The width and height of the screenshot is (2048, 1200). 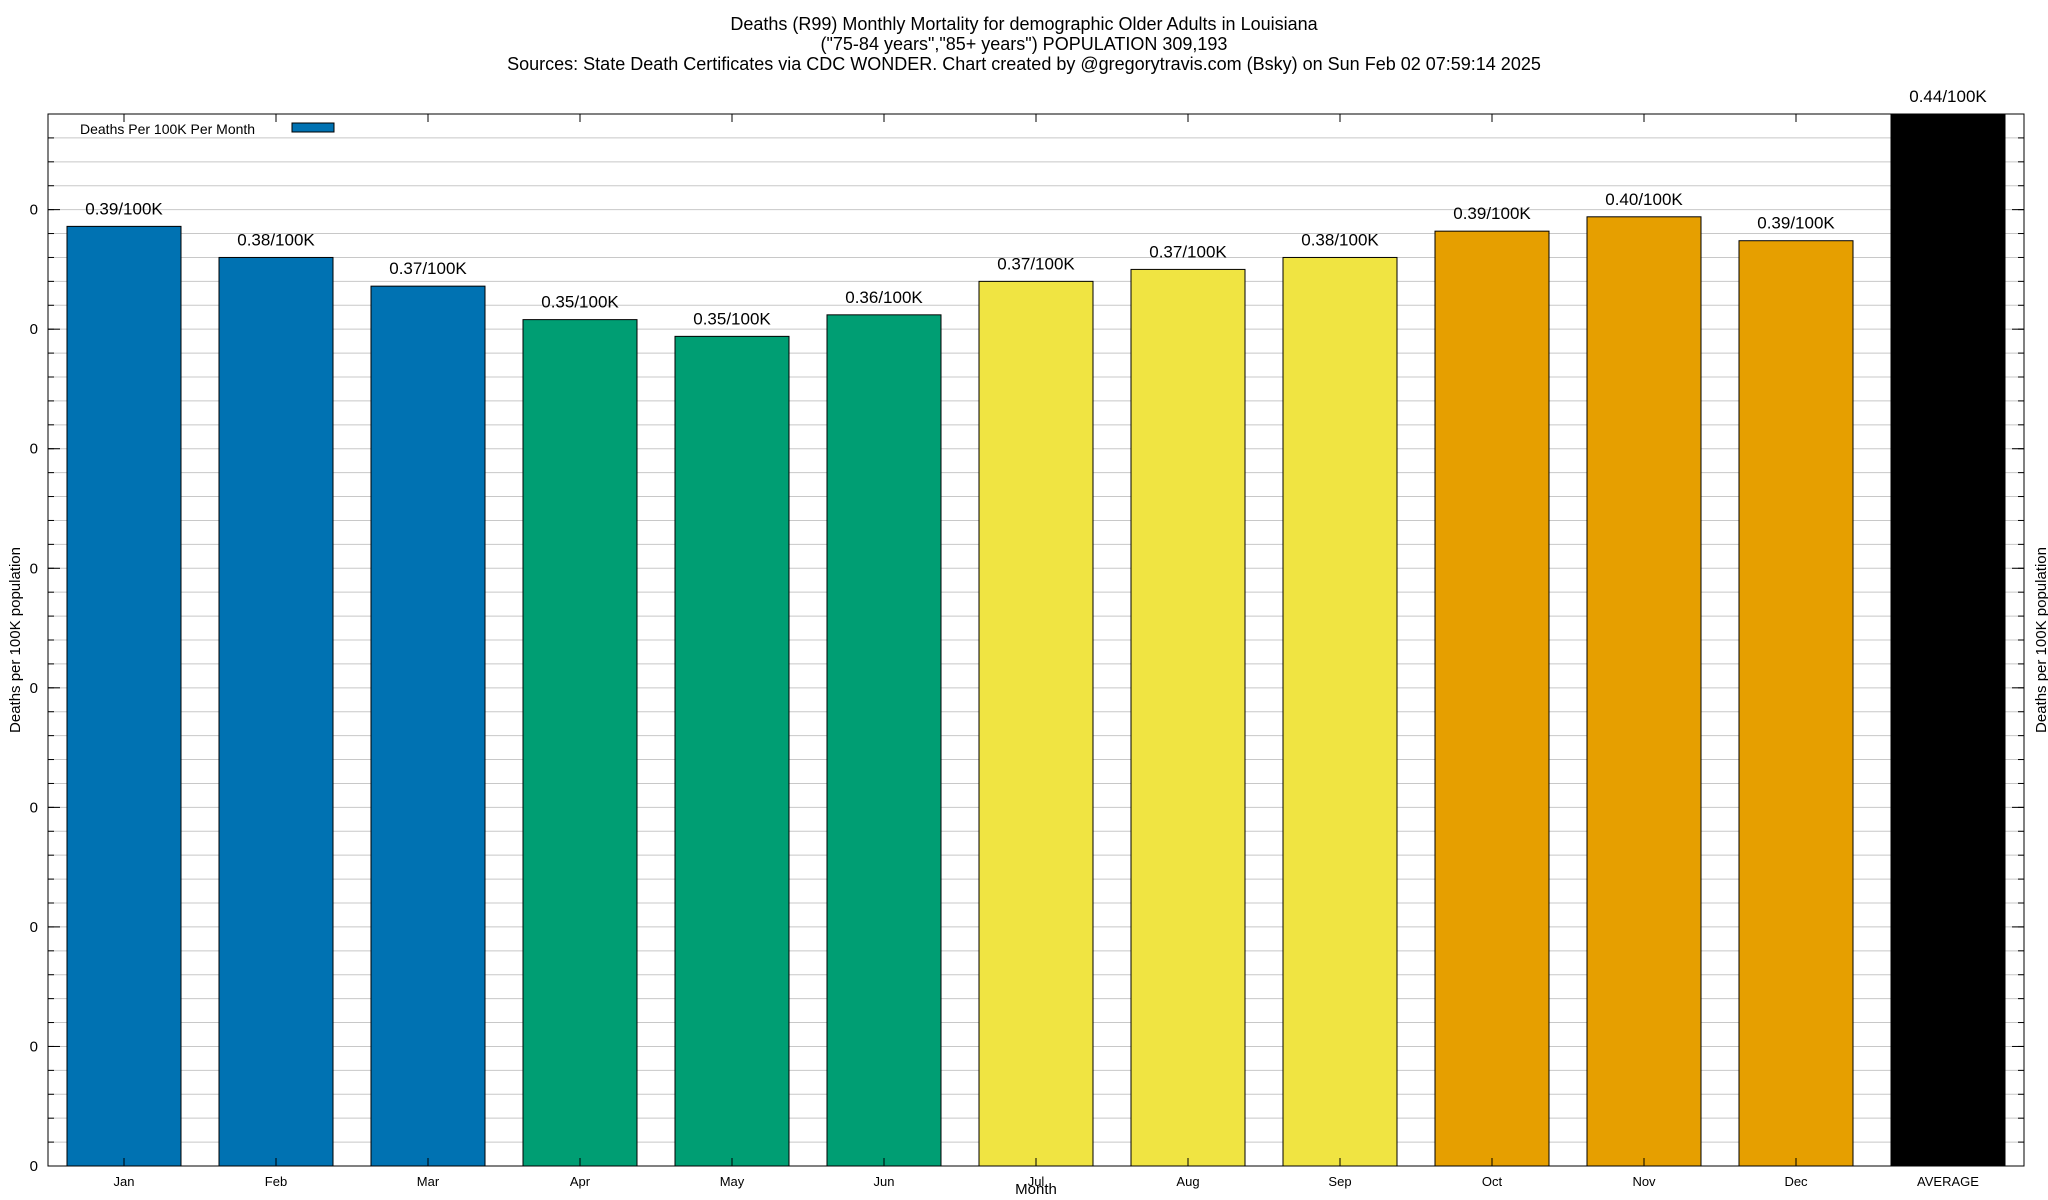 What do you see at coordinates (1339, 1181) in the screenshot?
I see `x-tick-label: Sep` at bounding box center [1339, 1181].